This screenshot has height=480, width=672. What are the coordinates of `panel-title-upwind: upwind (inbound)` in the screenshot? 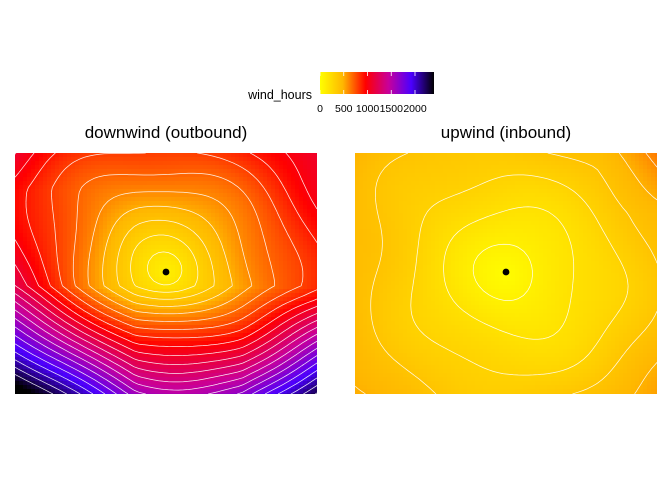 It's located at (506, 132).